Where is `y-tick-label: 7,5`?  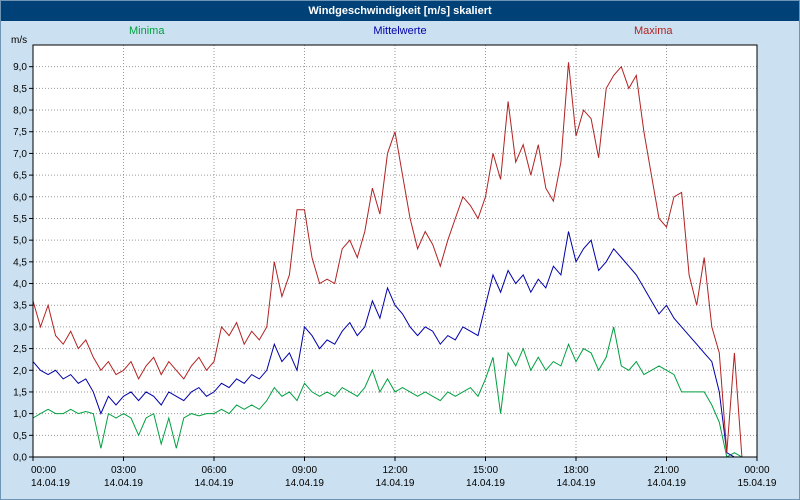 y-tick-label: 7,5 is located at coordinates (20, 132).